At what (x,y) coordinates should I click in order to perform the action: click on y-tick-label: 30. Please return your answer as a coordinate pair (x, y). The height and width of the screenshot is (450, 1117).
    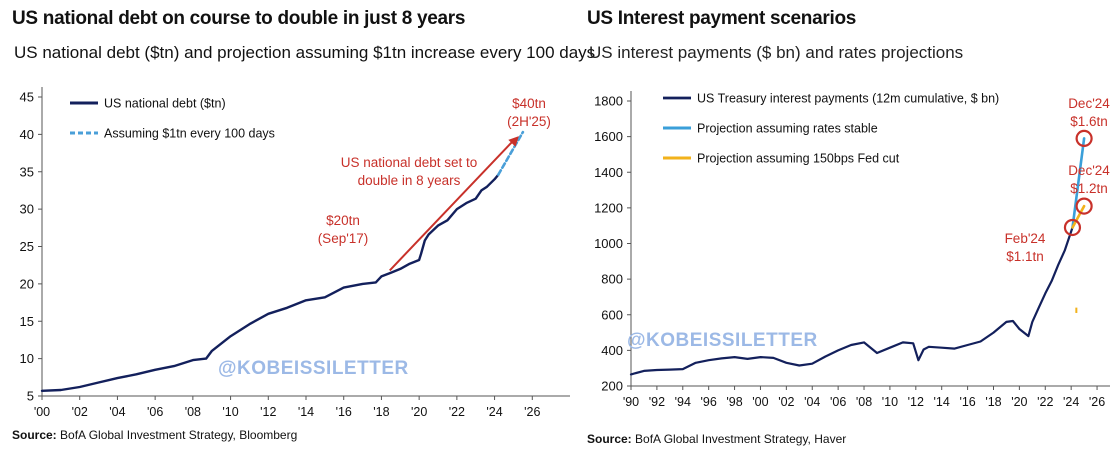
    Looking at the image, I should click on (27, 209).